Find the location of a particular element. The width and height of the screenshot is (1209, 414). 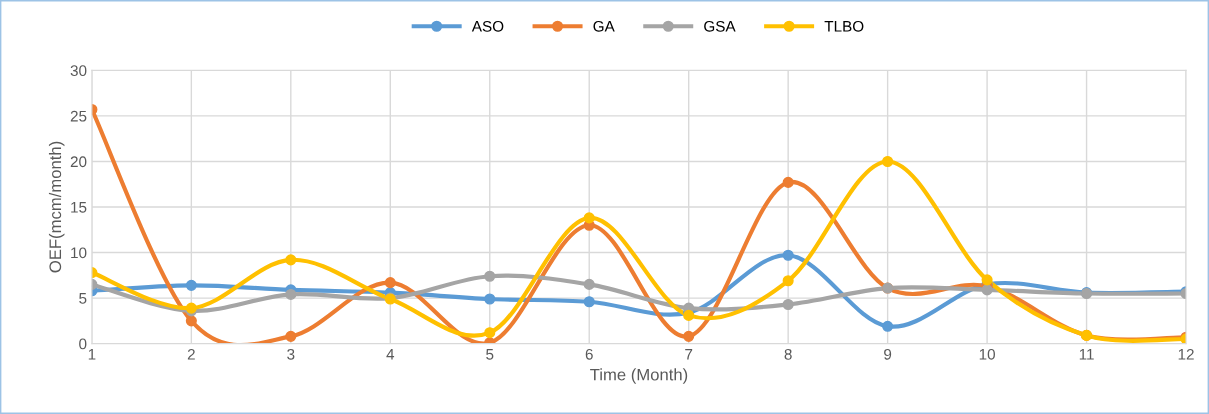

x-tick-label: 5 is located at coordinates (490, 354).